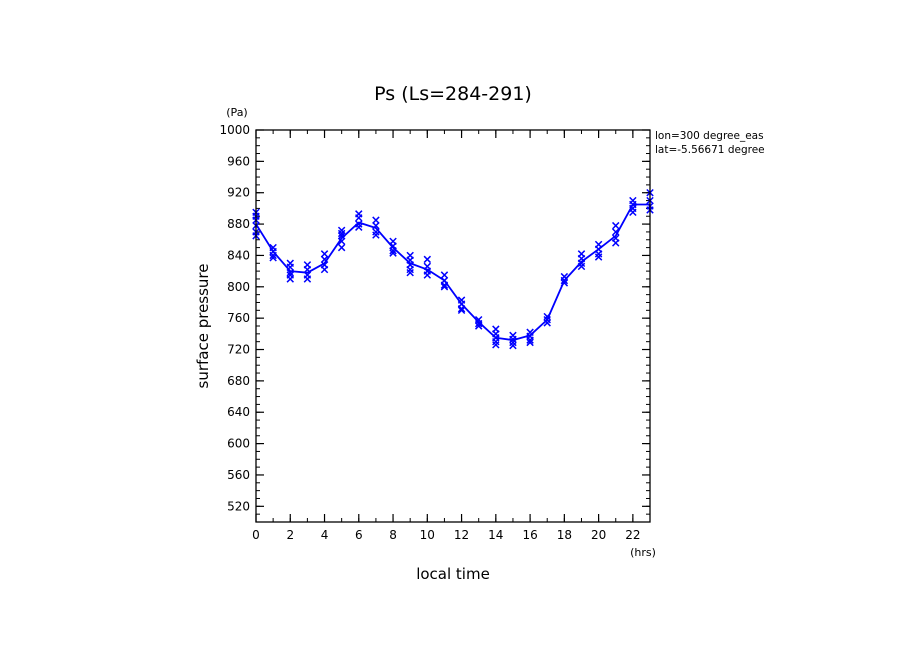  Describe the element at coordinates (453, 574) in the screenshot. I see `x-axis-title: local time` at that location.